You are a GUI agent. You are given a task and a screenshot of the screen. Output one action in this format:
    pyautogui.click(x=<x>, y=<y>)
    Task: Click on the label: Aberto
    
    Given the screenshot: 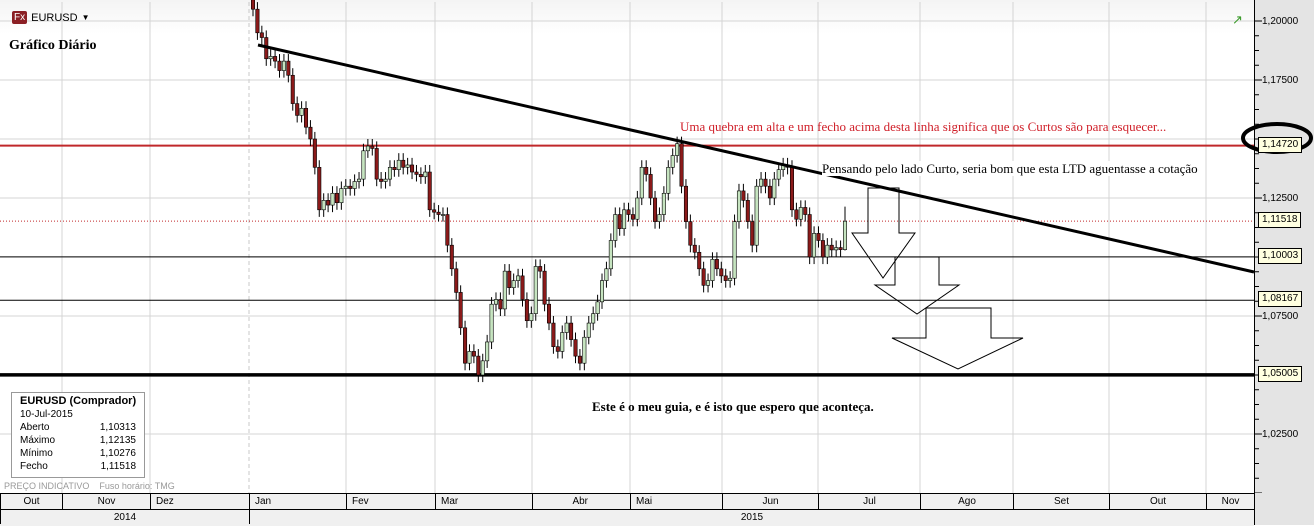 What is the action you would take?
    pyautogui.click(x=35, y=427)
    